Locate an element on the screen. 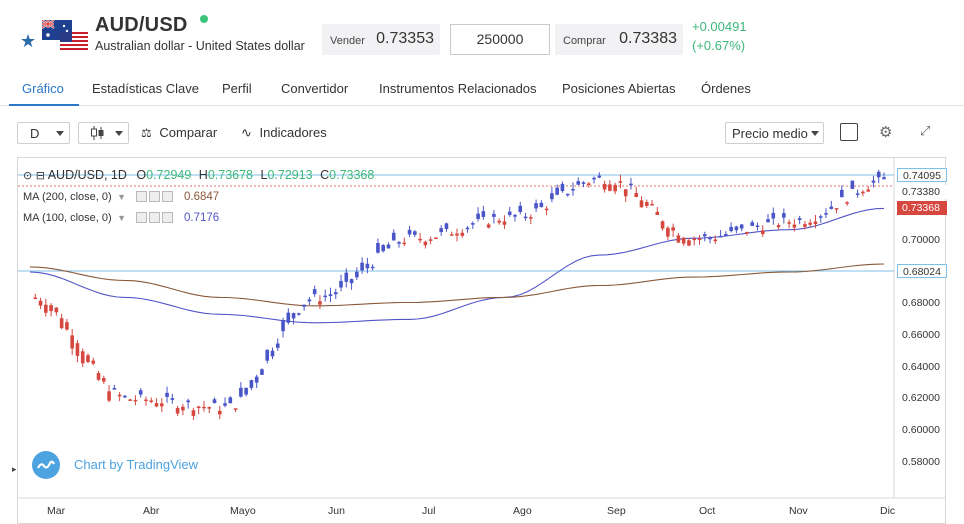 This screenshot has height=524, width=964. fullscreen-checkbox is located at coordinates (849, 132).